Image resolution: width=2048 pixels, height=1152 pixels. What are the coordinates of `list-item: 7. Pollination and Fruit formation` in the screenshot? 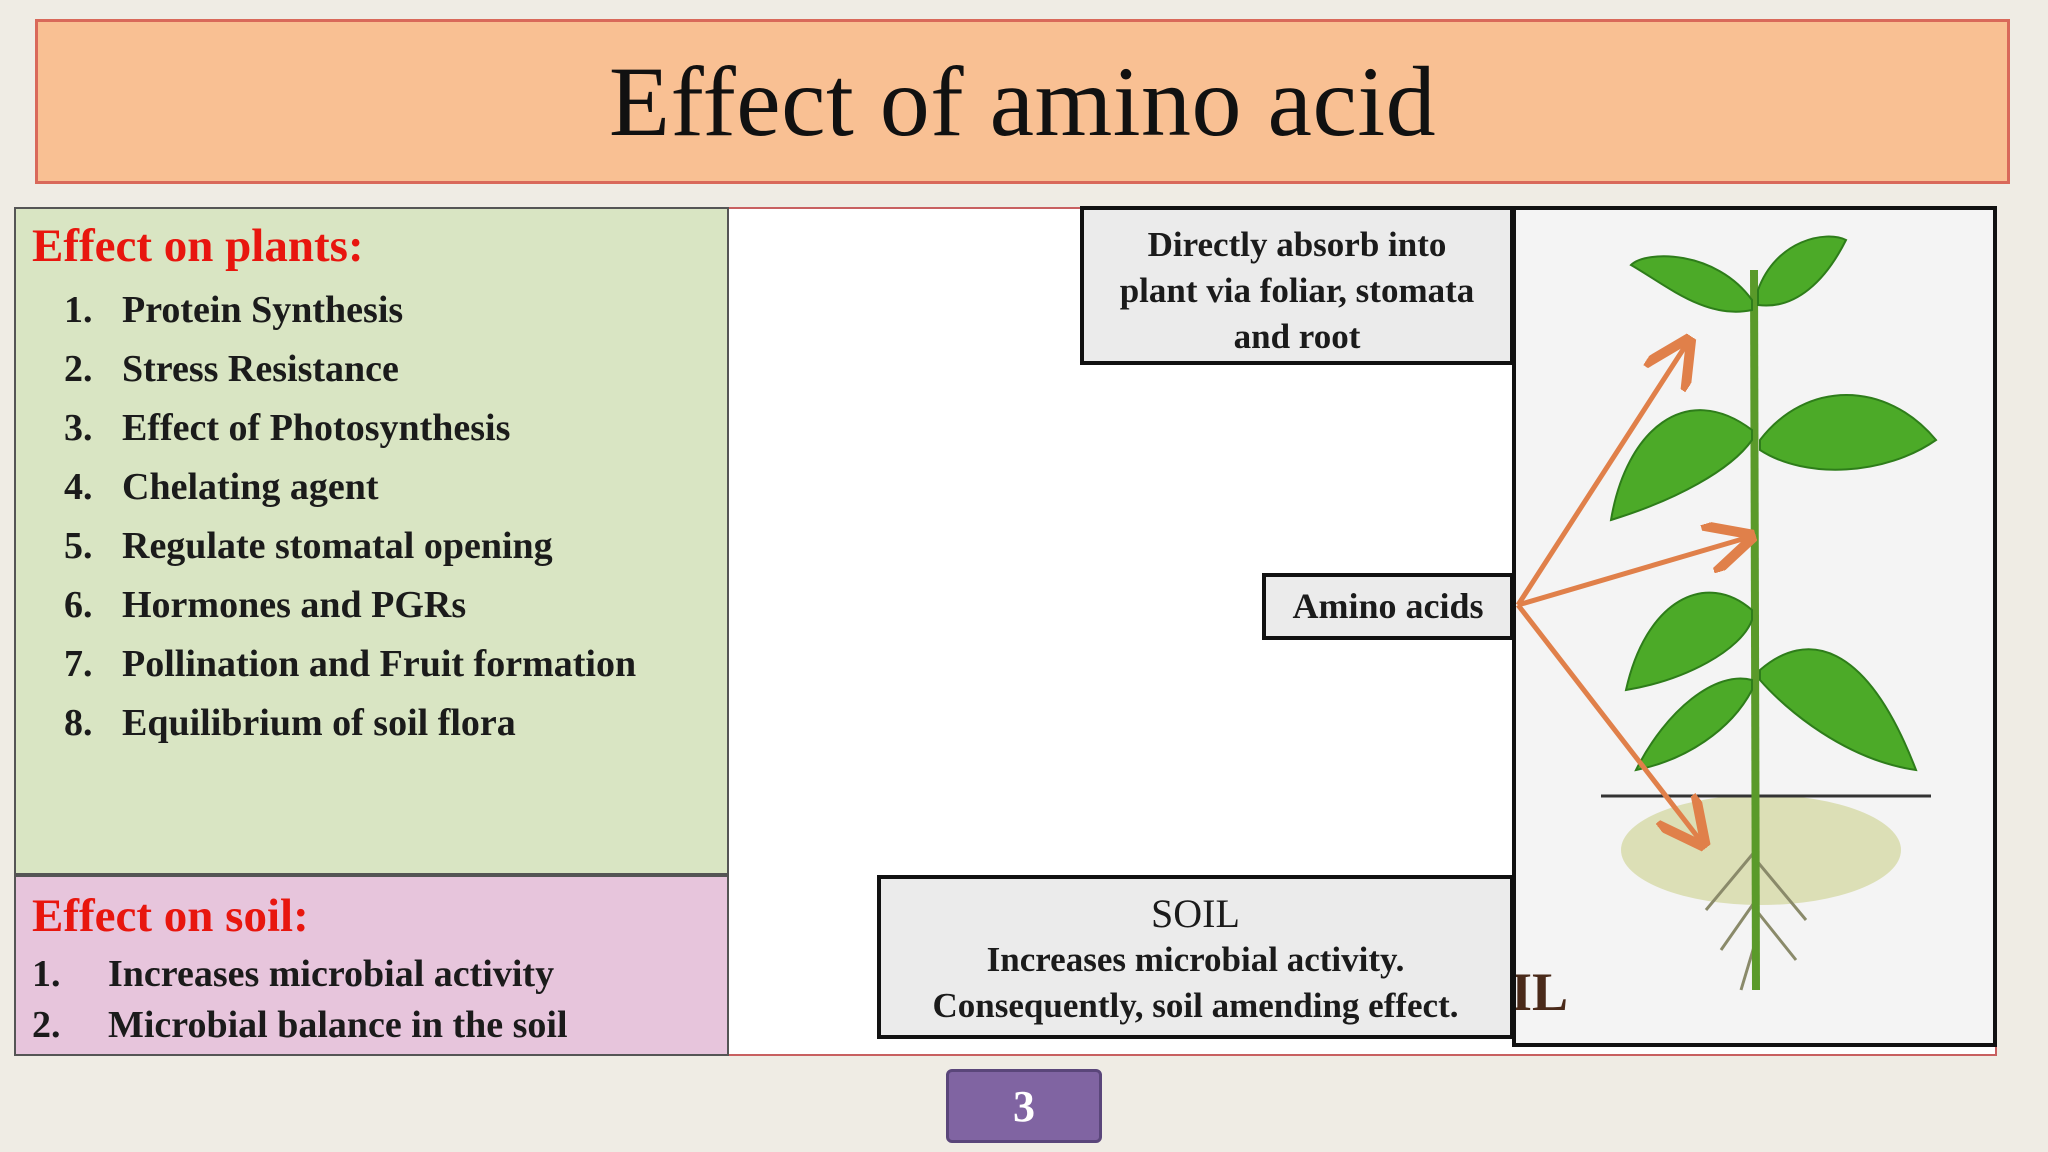 It's located at (350, 664).